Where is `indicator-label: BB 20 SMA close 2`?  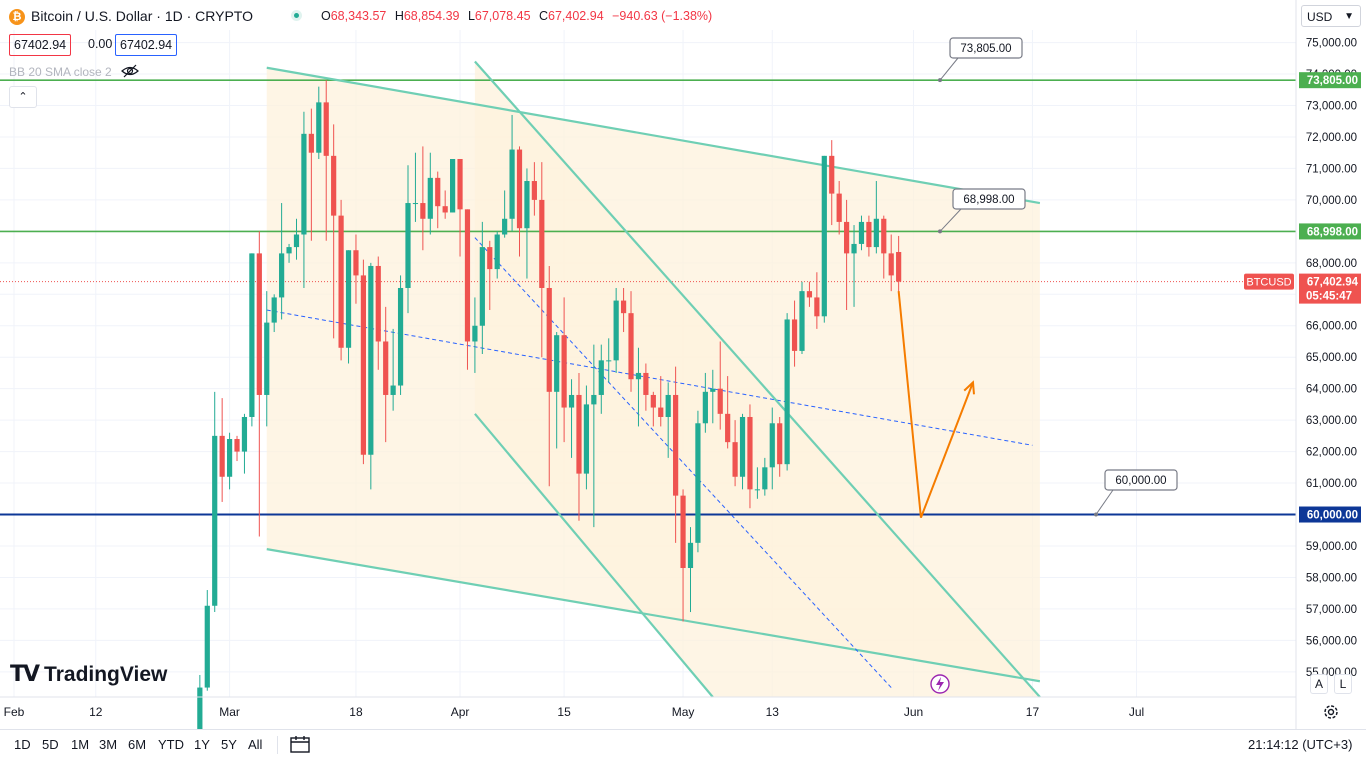 indicator-label: BB 20 SMA close 2 is located at coordinates (60, 72).